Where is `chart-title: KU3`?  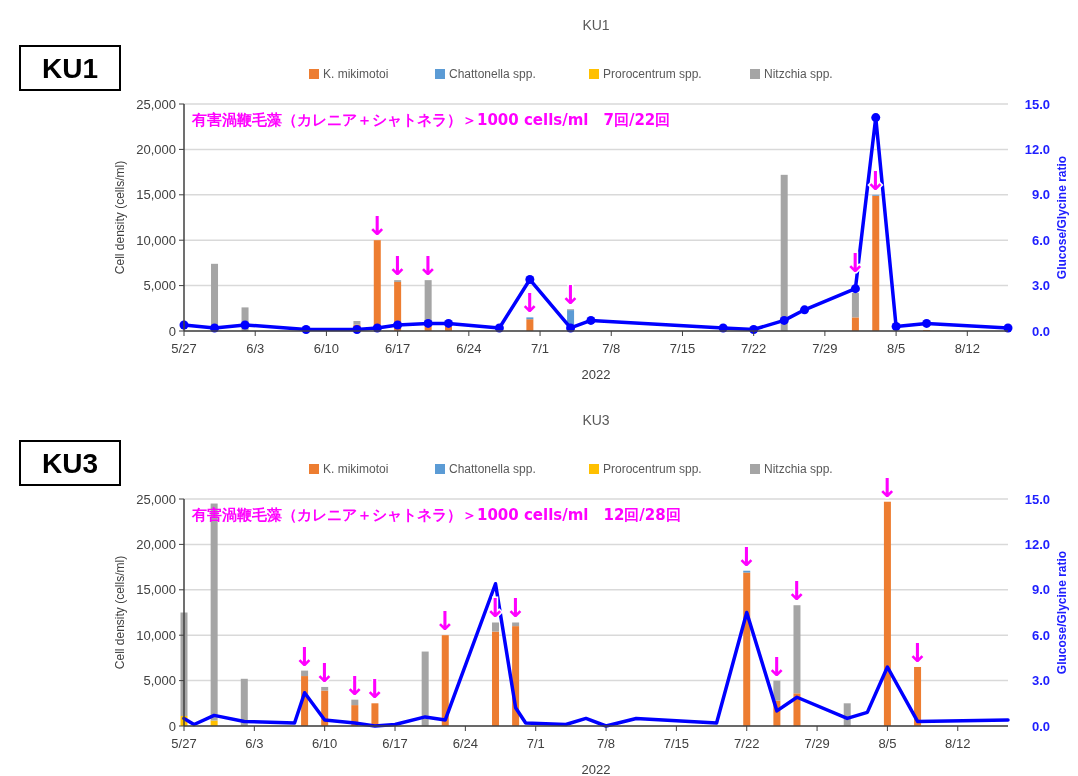 chart-title: KU3 is located at coordinates (596, 420).